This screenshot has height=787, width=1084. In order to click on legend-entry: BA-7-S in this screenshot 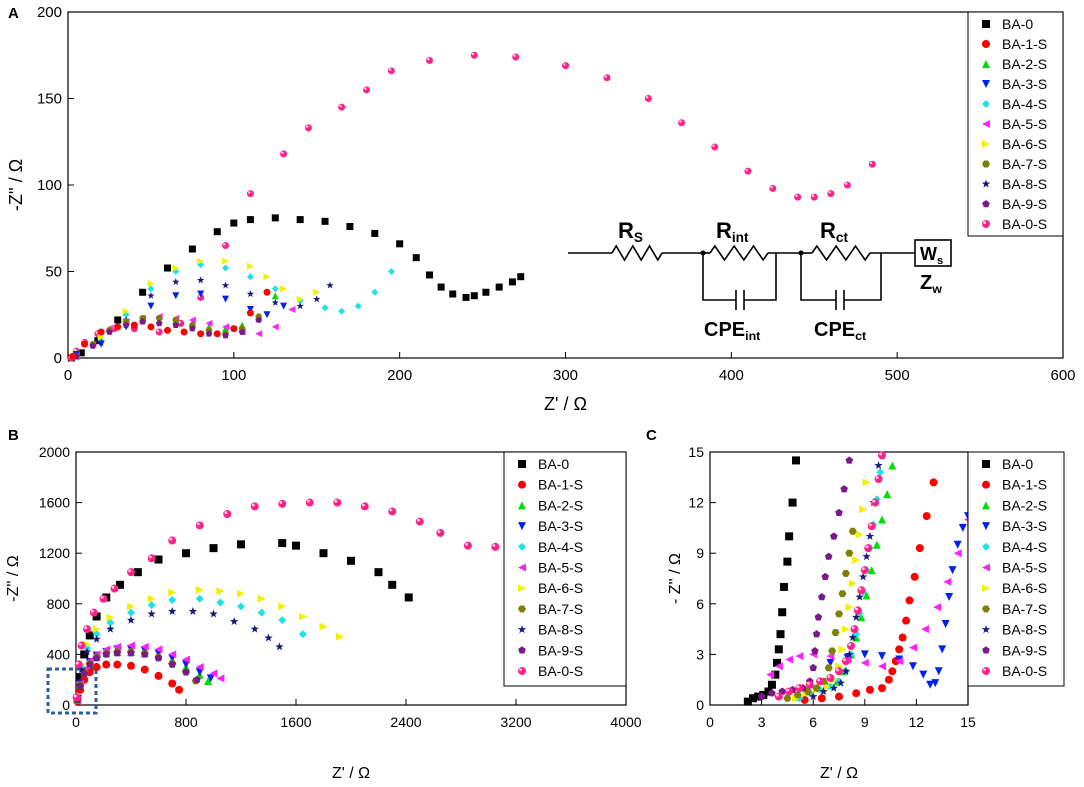, I will do `click(1024, 164)`.